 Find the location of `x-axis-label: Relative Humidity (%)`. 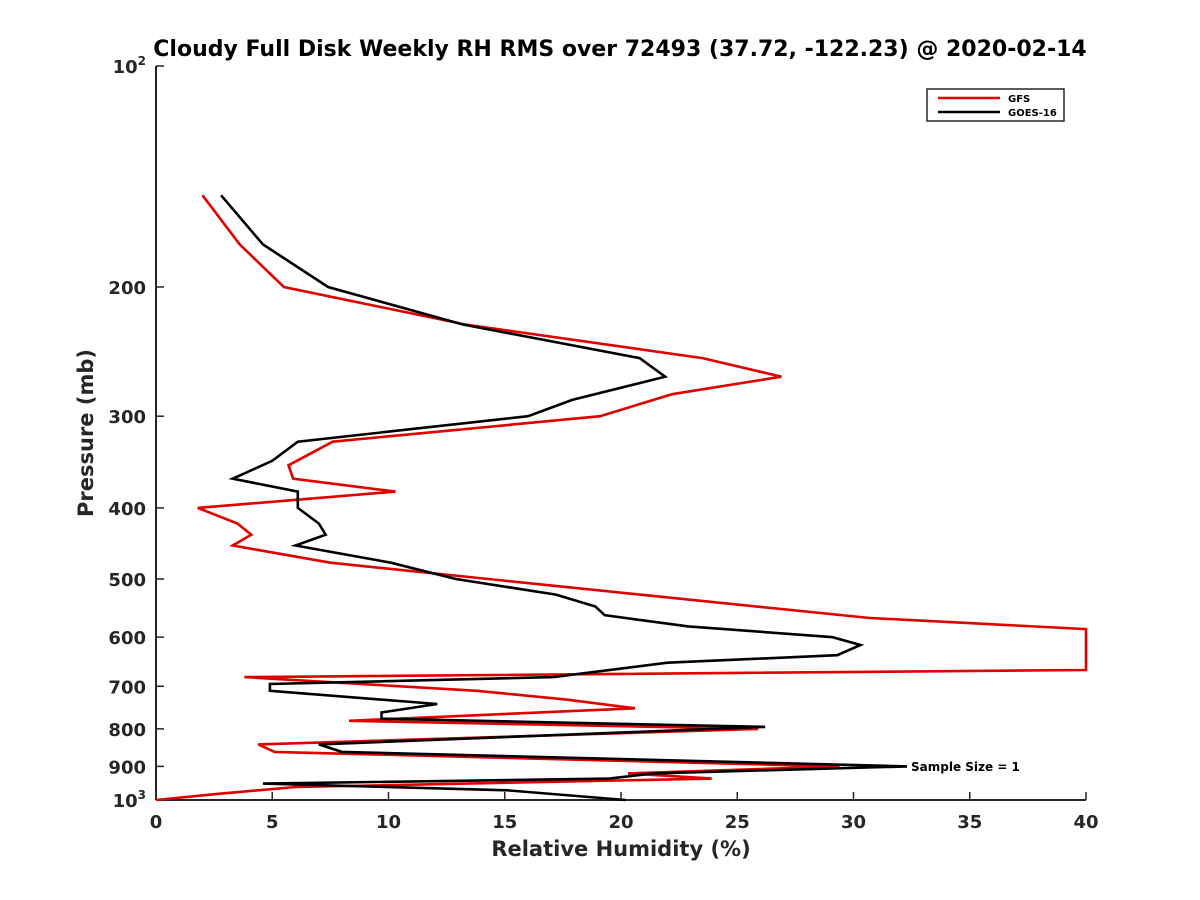

x-axis-label: Relative Humidity (%) is located at coordinates (620, 849).